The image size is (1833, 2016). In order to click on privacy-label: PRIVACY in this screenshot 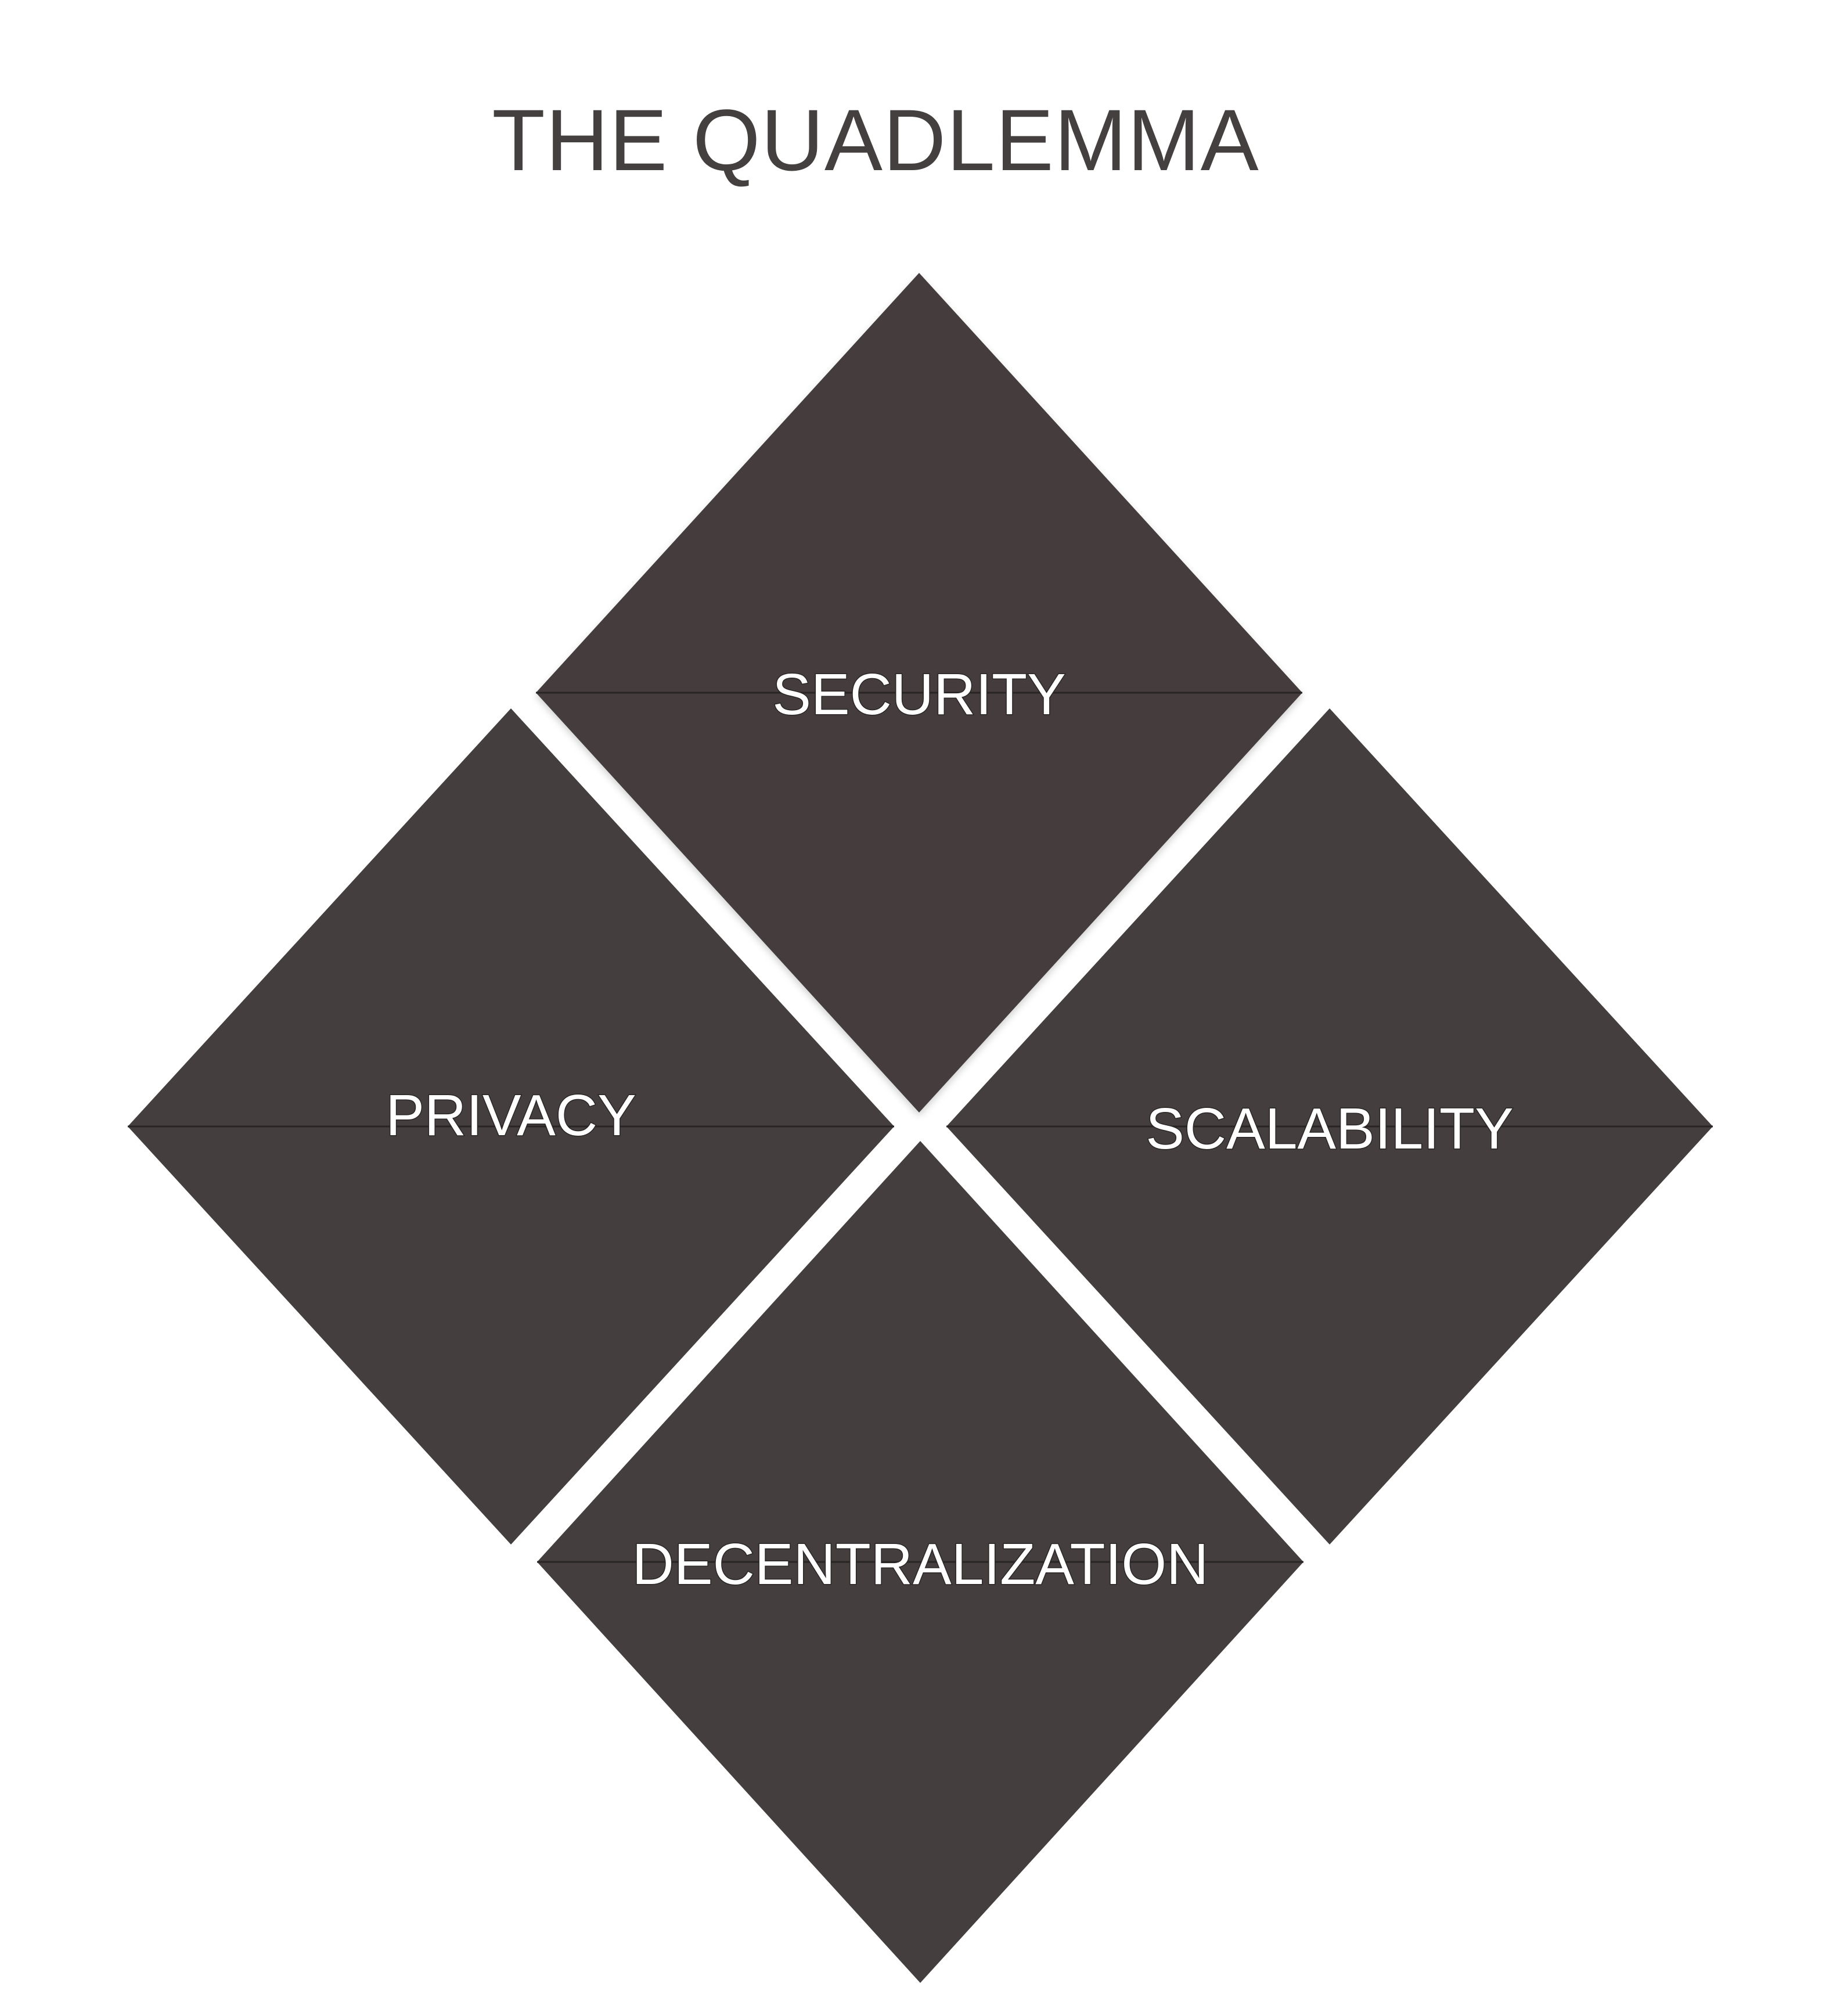, I will do `click(511, 1115)`.